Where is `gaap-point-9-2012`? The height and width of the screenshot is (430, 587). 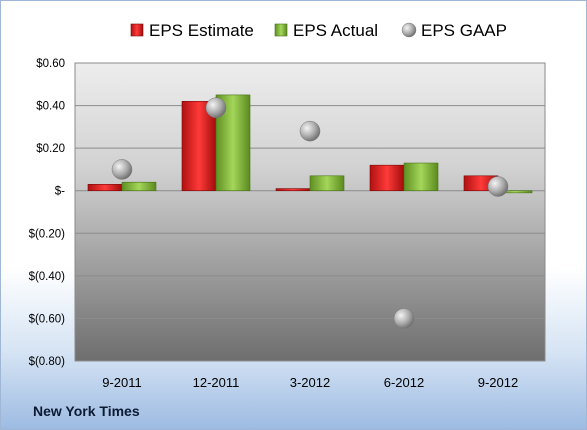
gaap-point-9-2012 is located at coordinates (498, 186).